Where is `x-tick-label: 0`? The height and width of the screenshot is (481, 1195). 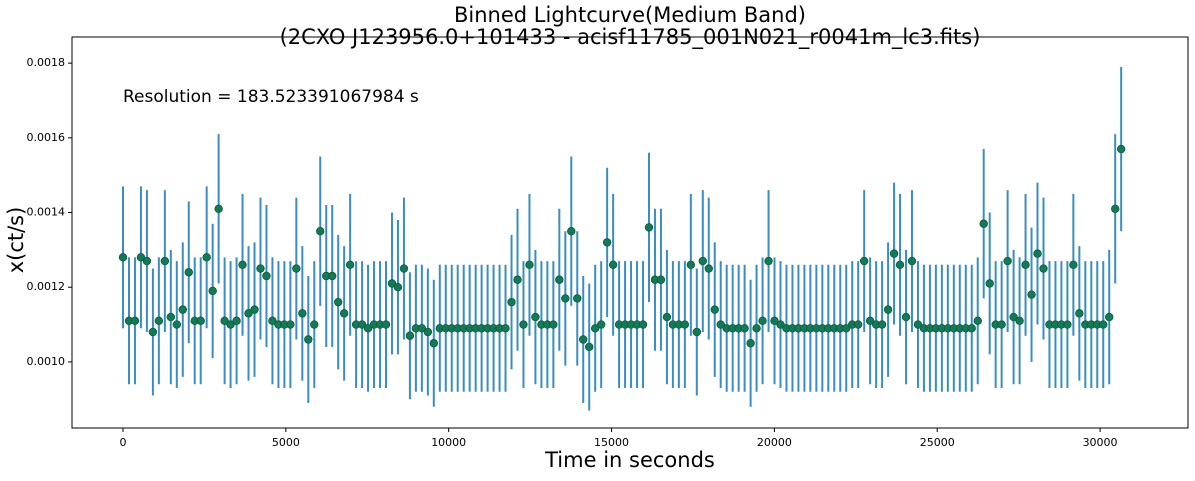
x-tick-label: 0 is located at coordinates (123, 442).